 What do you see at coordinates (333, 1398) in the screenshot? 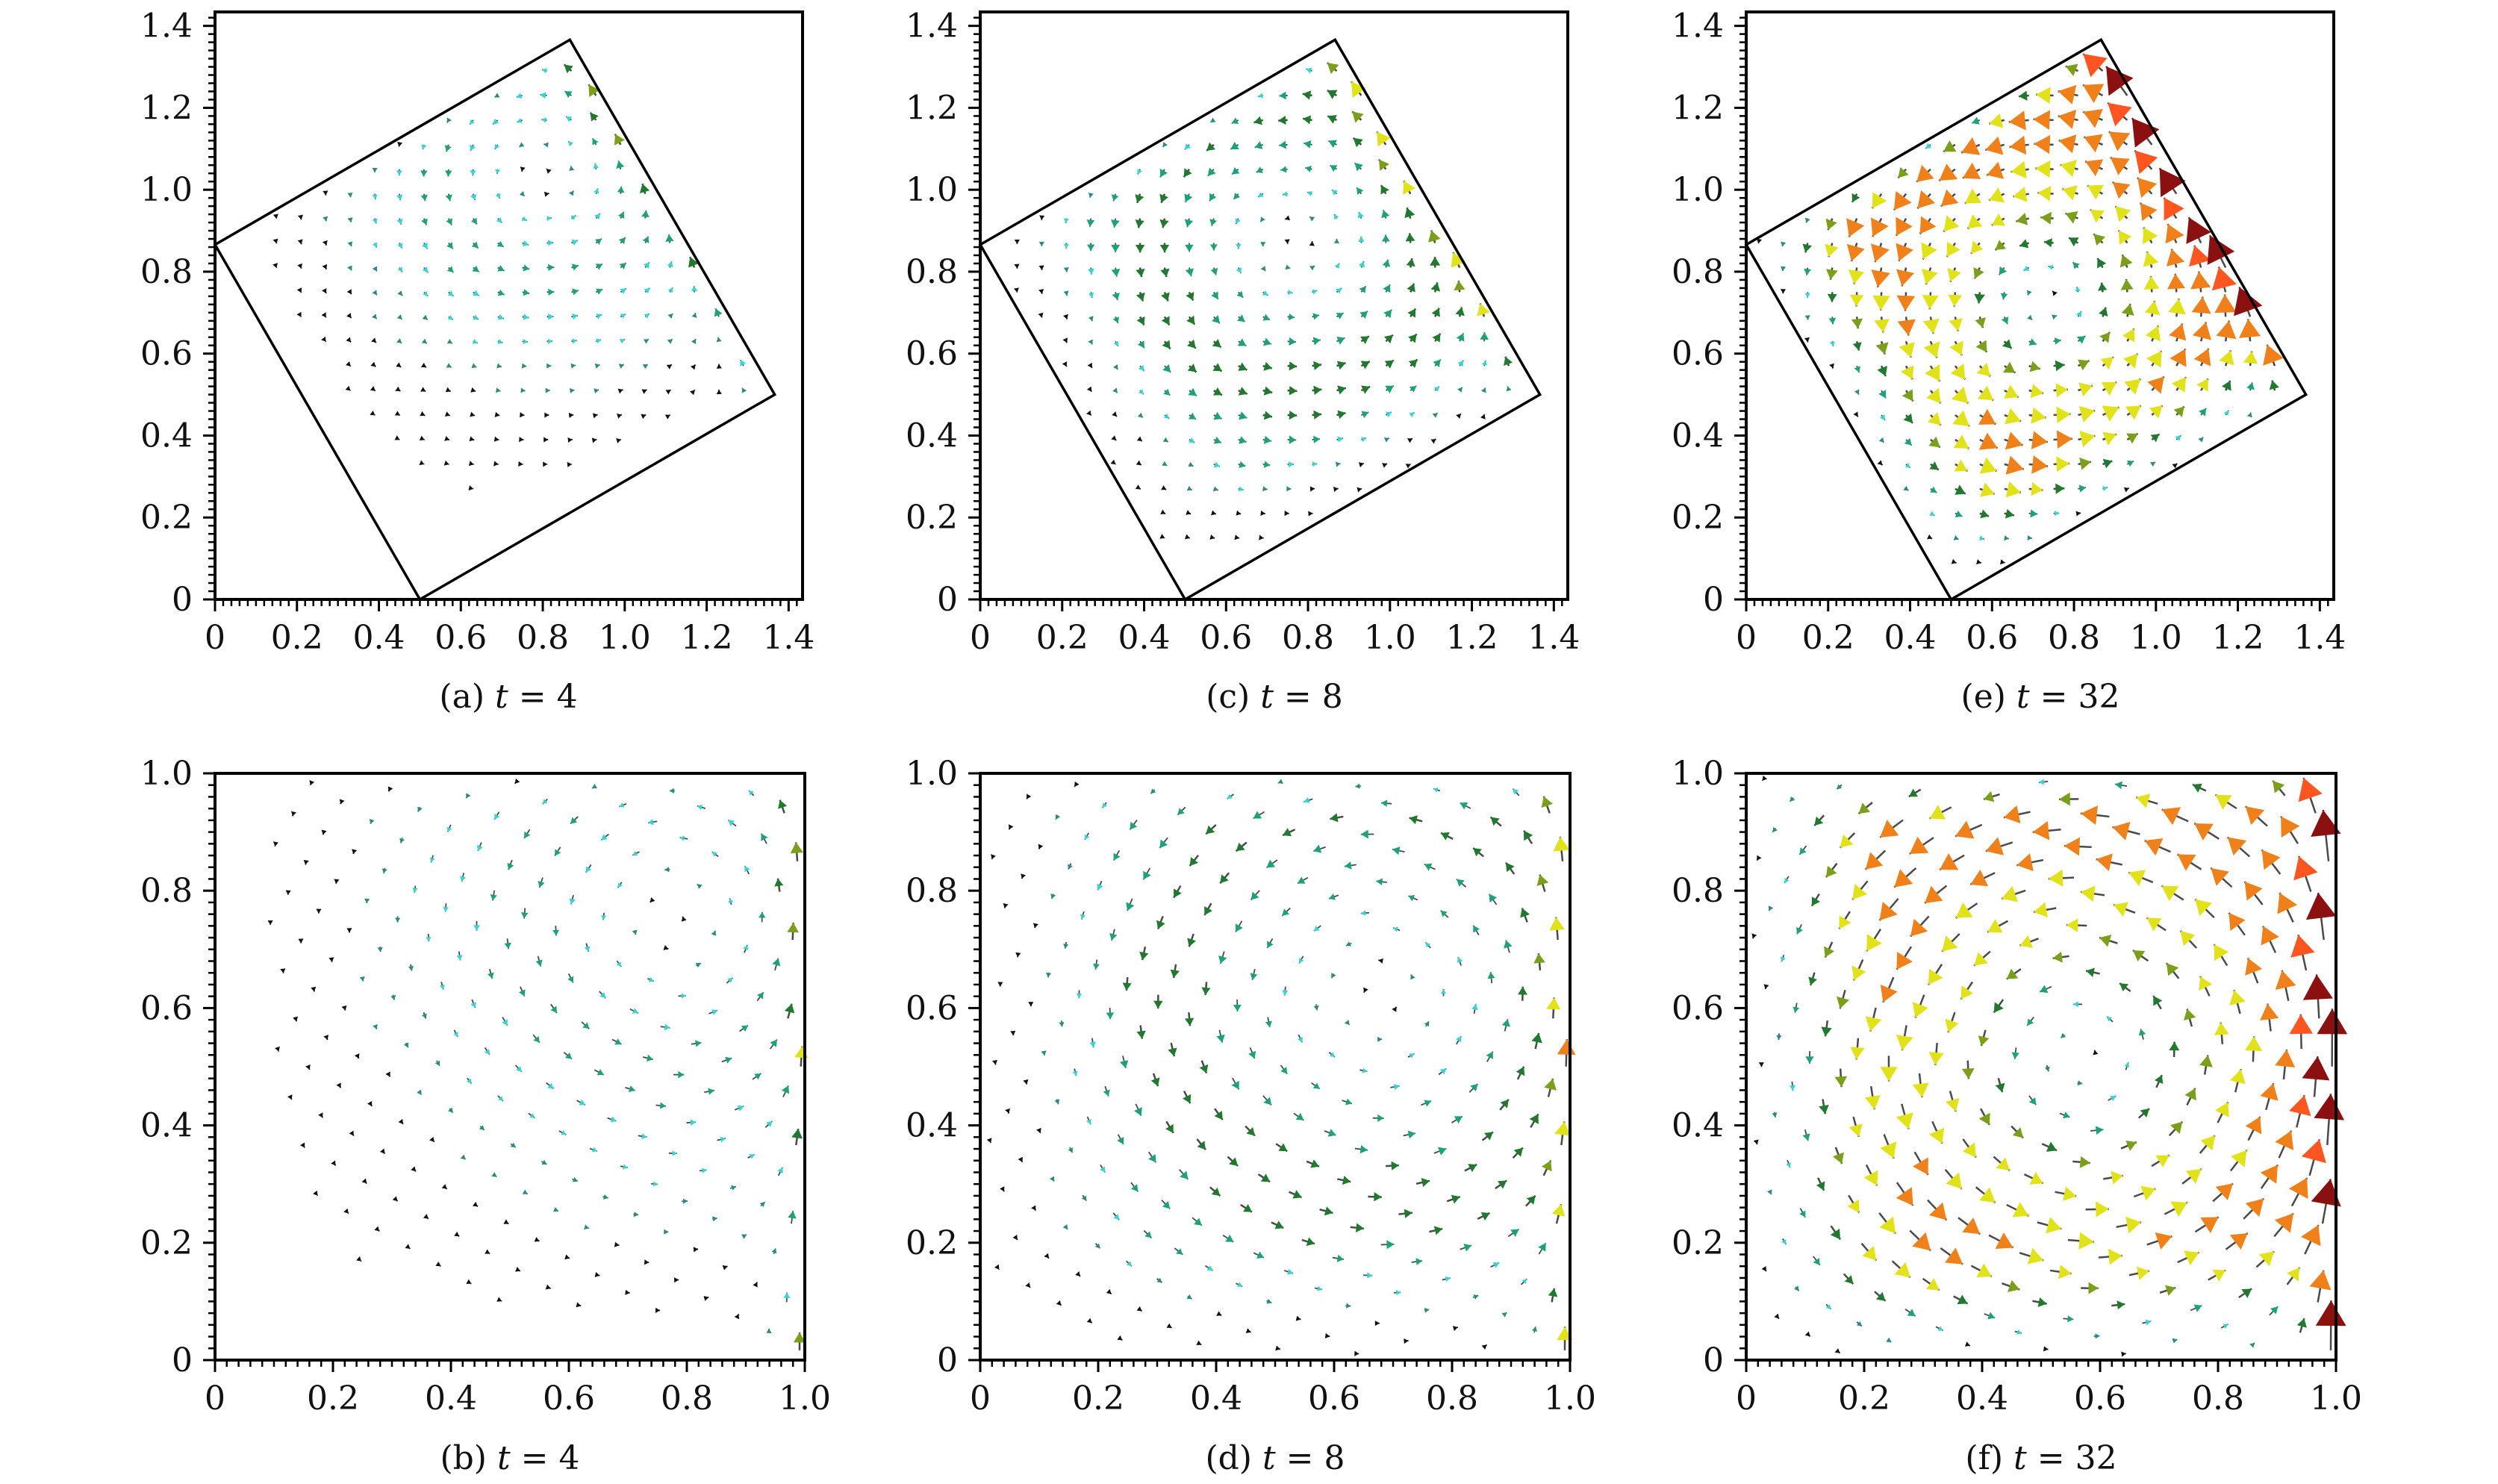
I see `x-tick-label: 0.2` at bounding box center [333, 1398].